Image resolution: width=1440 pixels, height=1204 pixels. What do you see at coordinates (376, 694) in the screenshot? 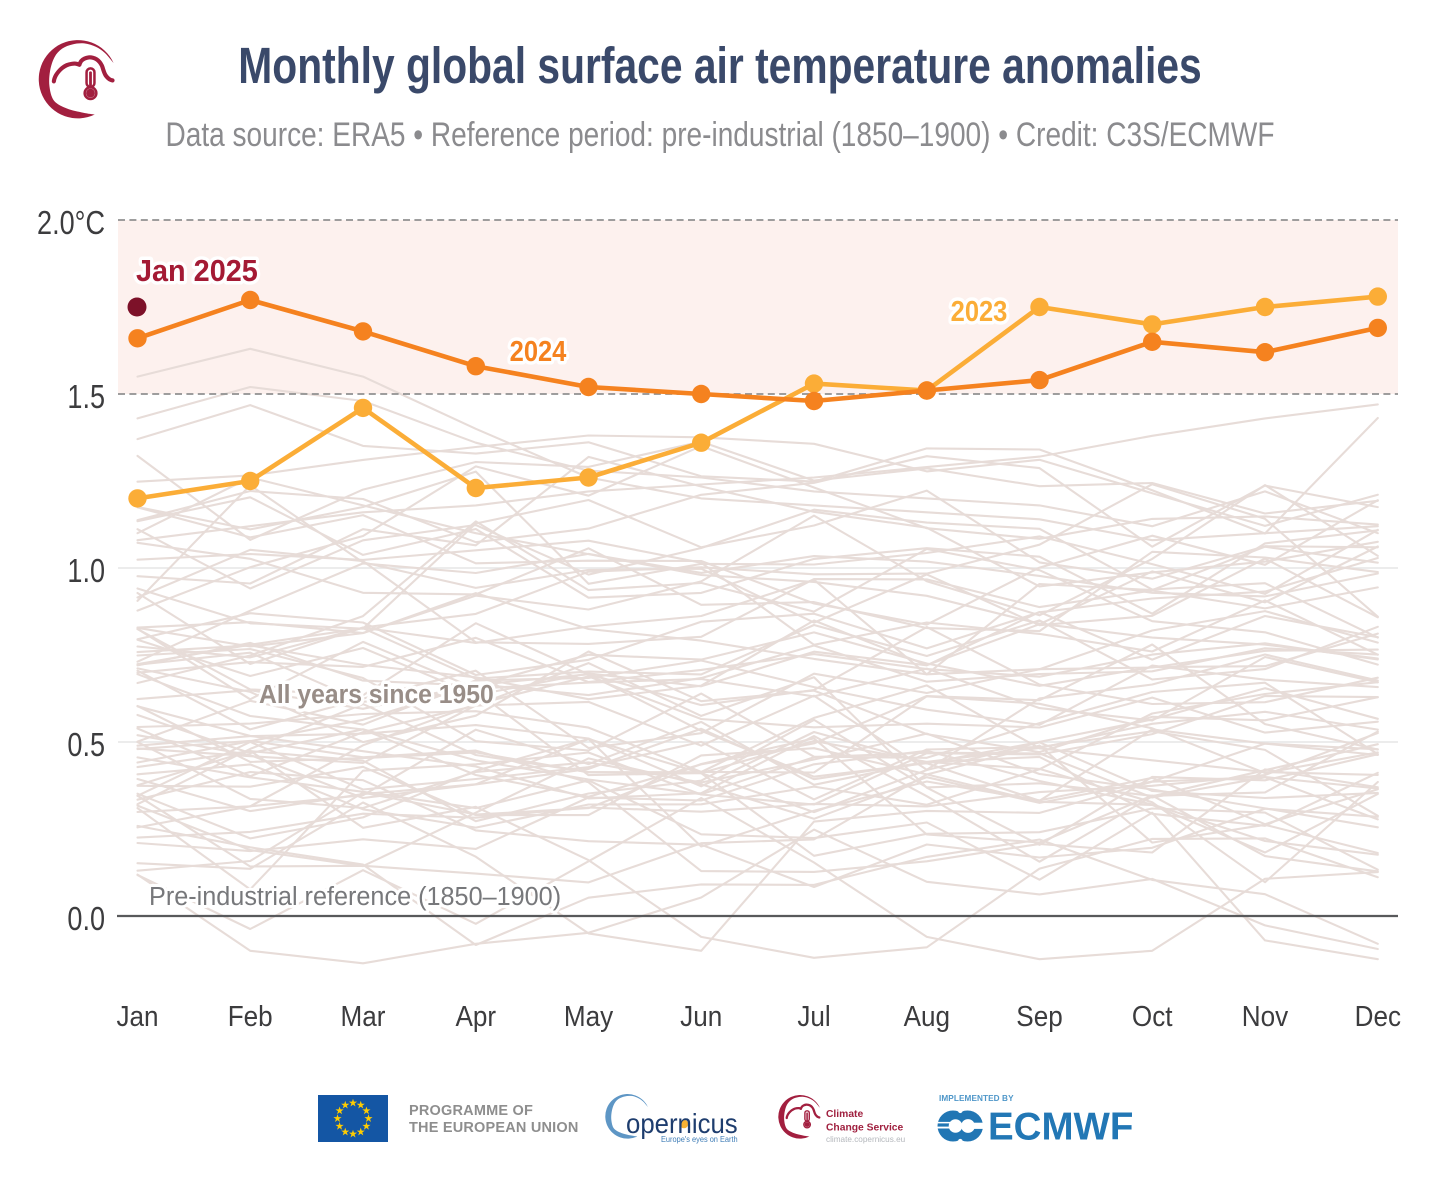
I see `svg-text: All years since 1950` at bounding box center [376, 694].